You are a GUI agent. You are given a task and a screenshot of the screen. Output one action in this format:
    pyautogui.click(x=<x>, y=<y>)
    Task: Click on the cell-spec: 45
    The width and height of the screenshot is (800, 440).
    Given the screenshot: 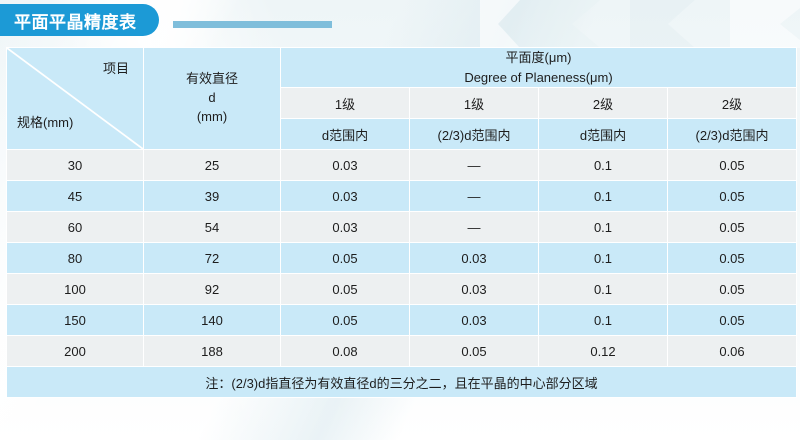 What is the action you would take?
    pyautogui.click(x=75, y=196)
    